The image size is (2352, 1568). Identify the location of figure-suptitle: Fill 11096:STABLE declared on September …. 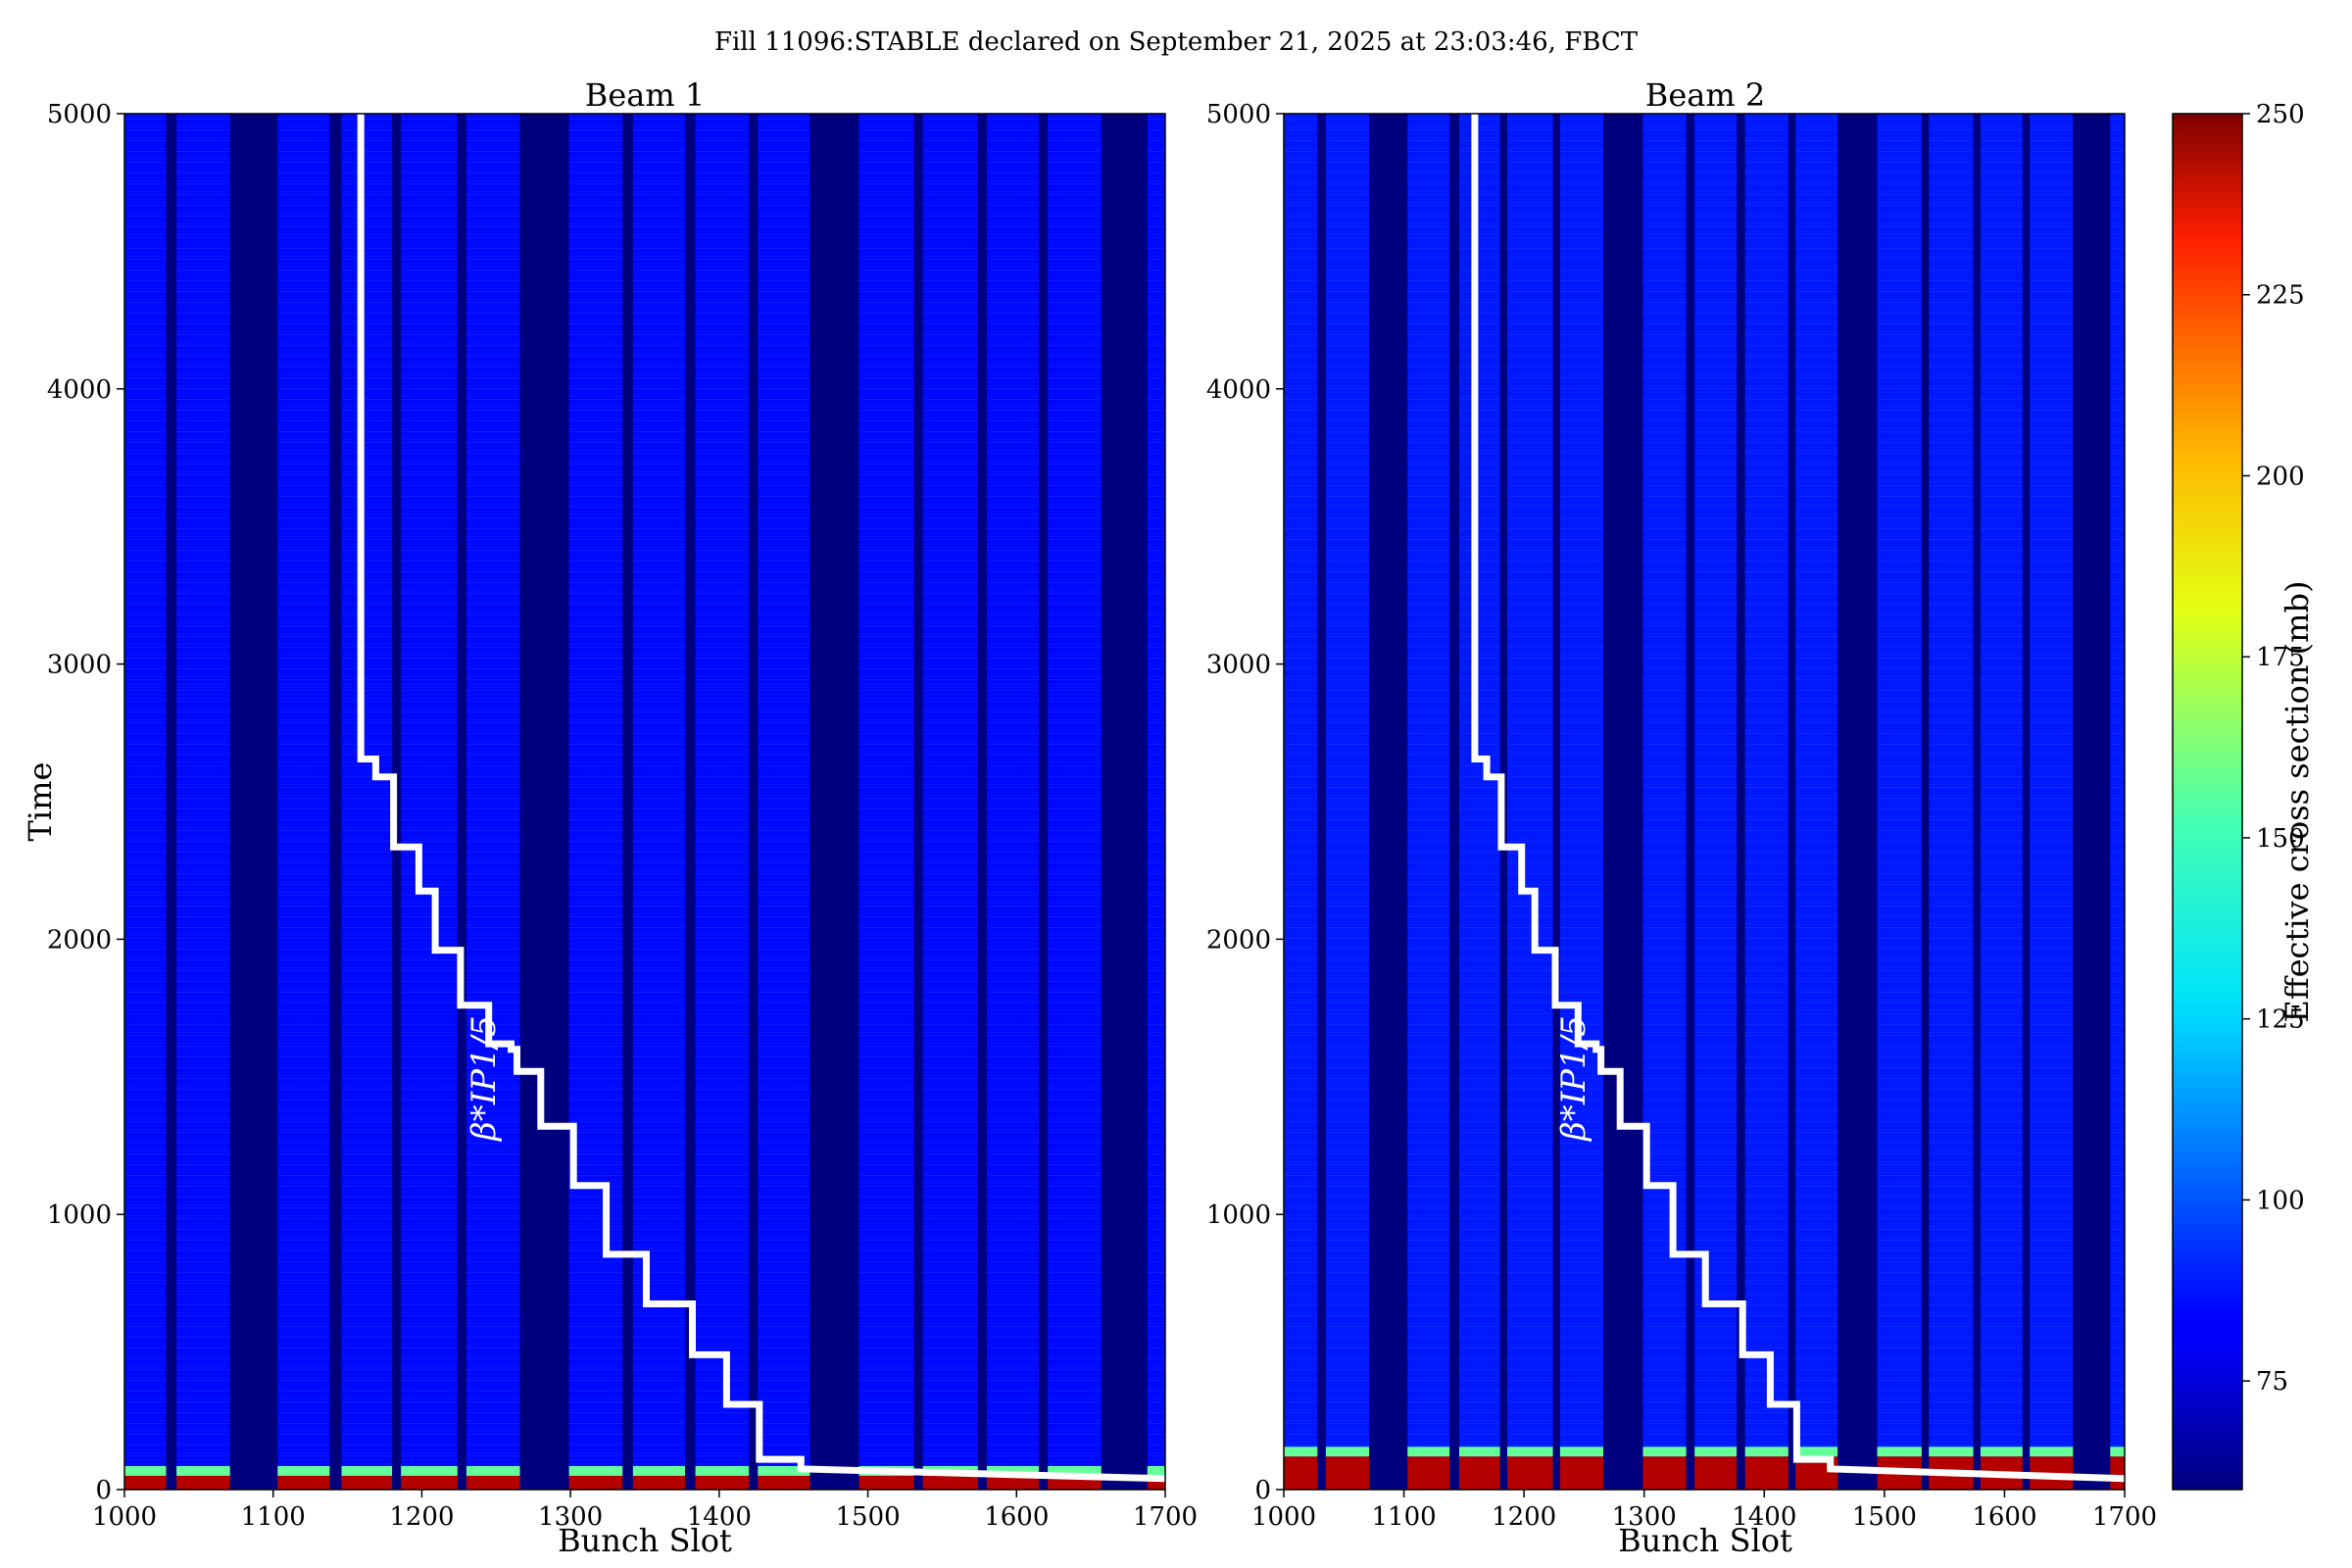
(1176, 42).